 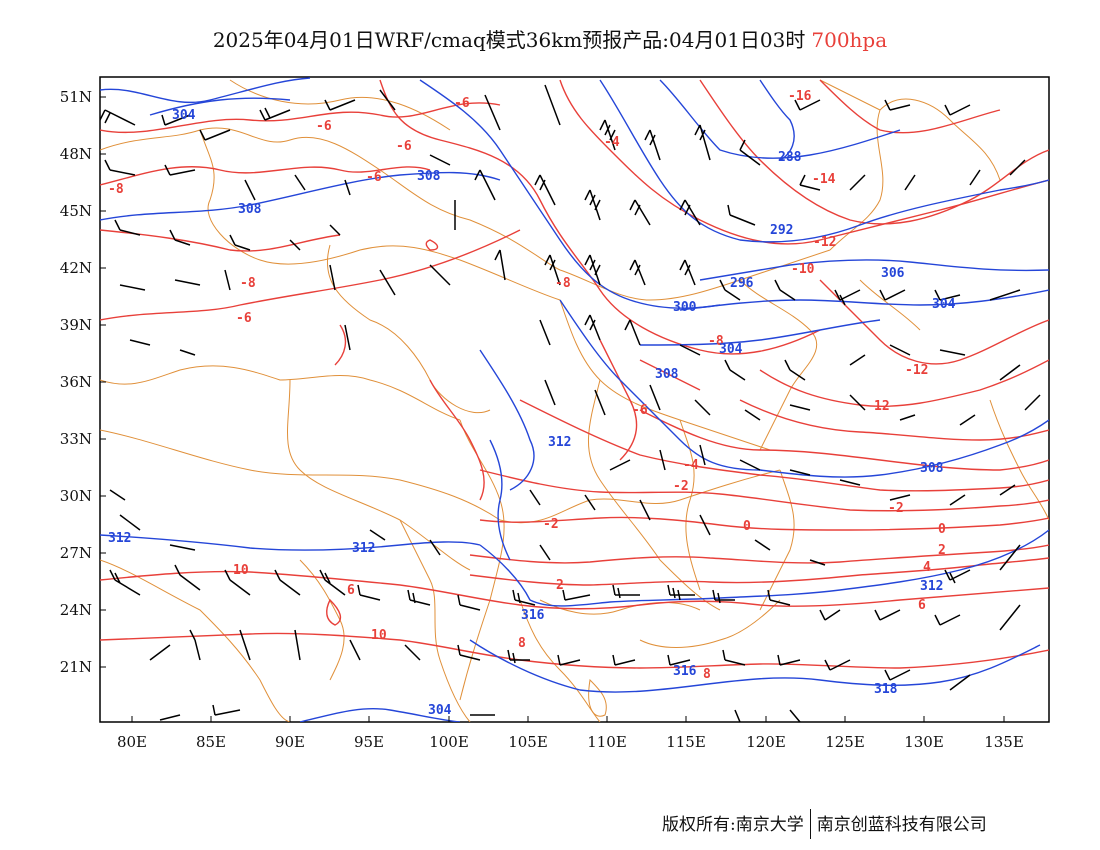 I want to click on lat-label: 30N, so click(x=76, y=496).